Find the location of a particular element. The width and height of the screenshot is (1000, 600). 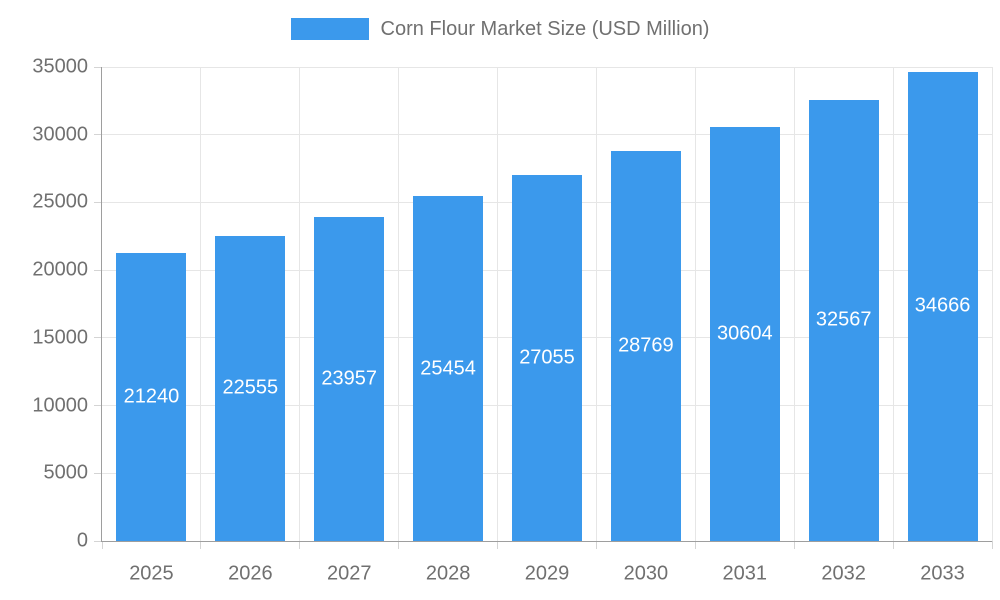

y-axis-label: 0 is located at coordinates (82, 540).